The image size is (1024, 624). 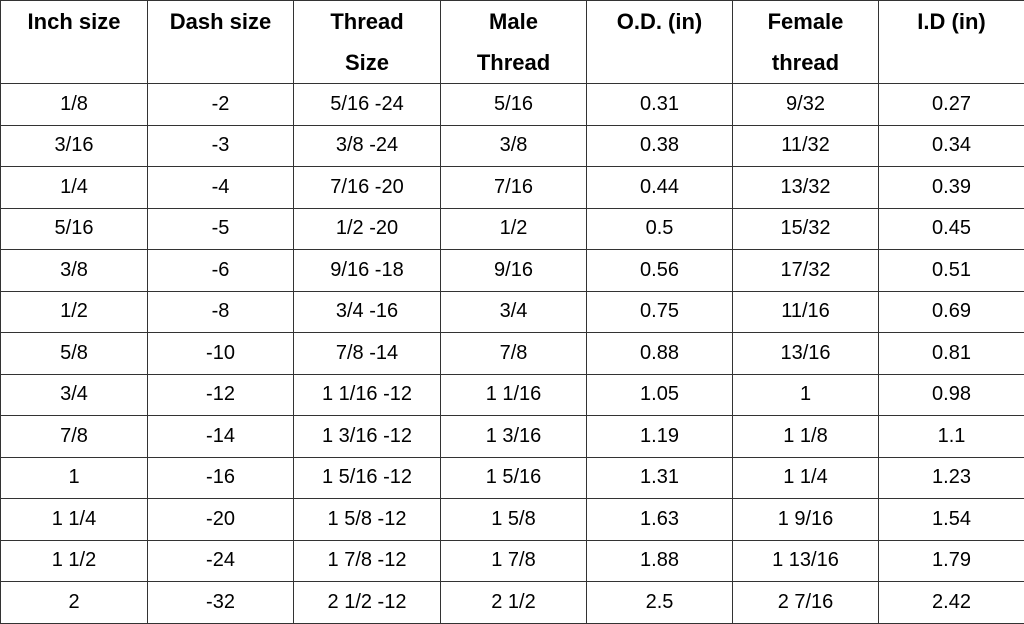 What do you see at coordinates (74, 105) in the screenshot?
I see `table-cell: 1/8` at bounding box center [74, 105].